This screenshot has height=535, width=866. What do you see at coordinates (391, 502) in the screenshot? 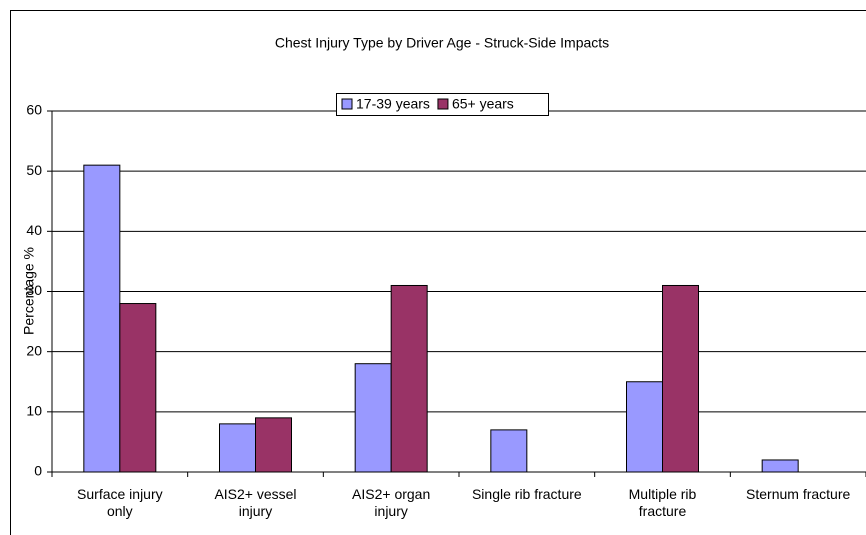
I see `x-tick-label: AIS2+ organ injury` at bounding box center [391, 502].